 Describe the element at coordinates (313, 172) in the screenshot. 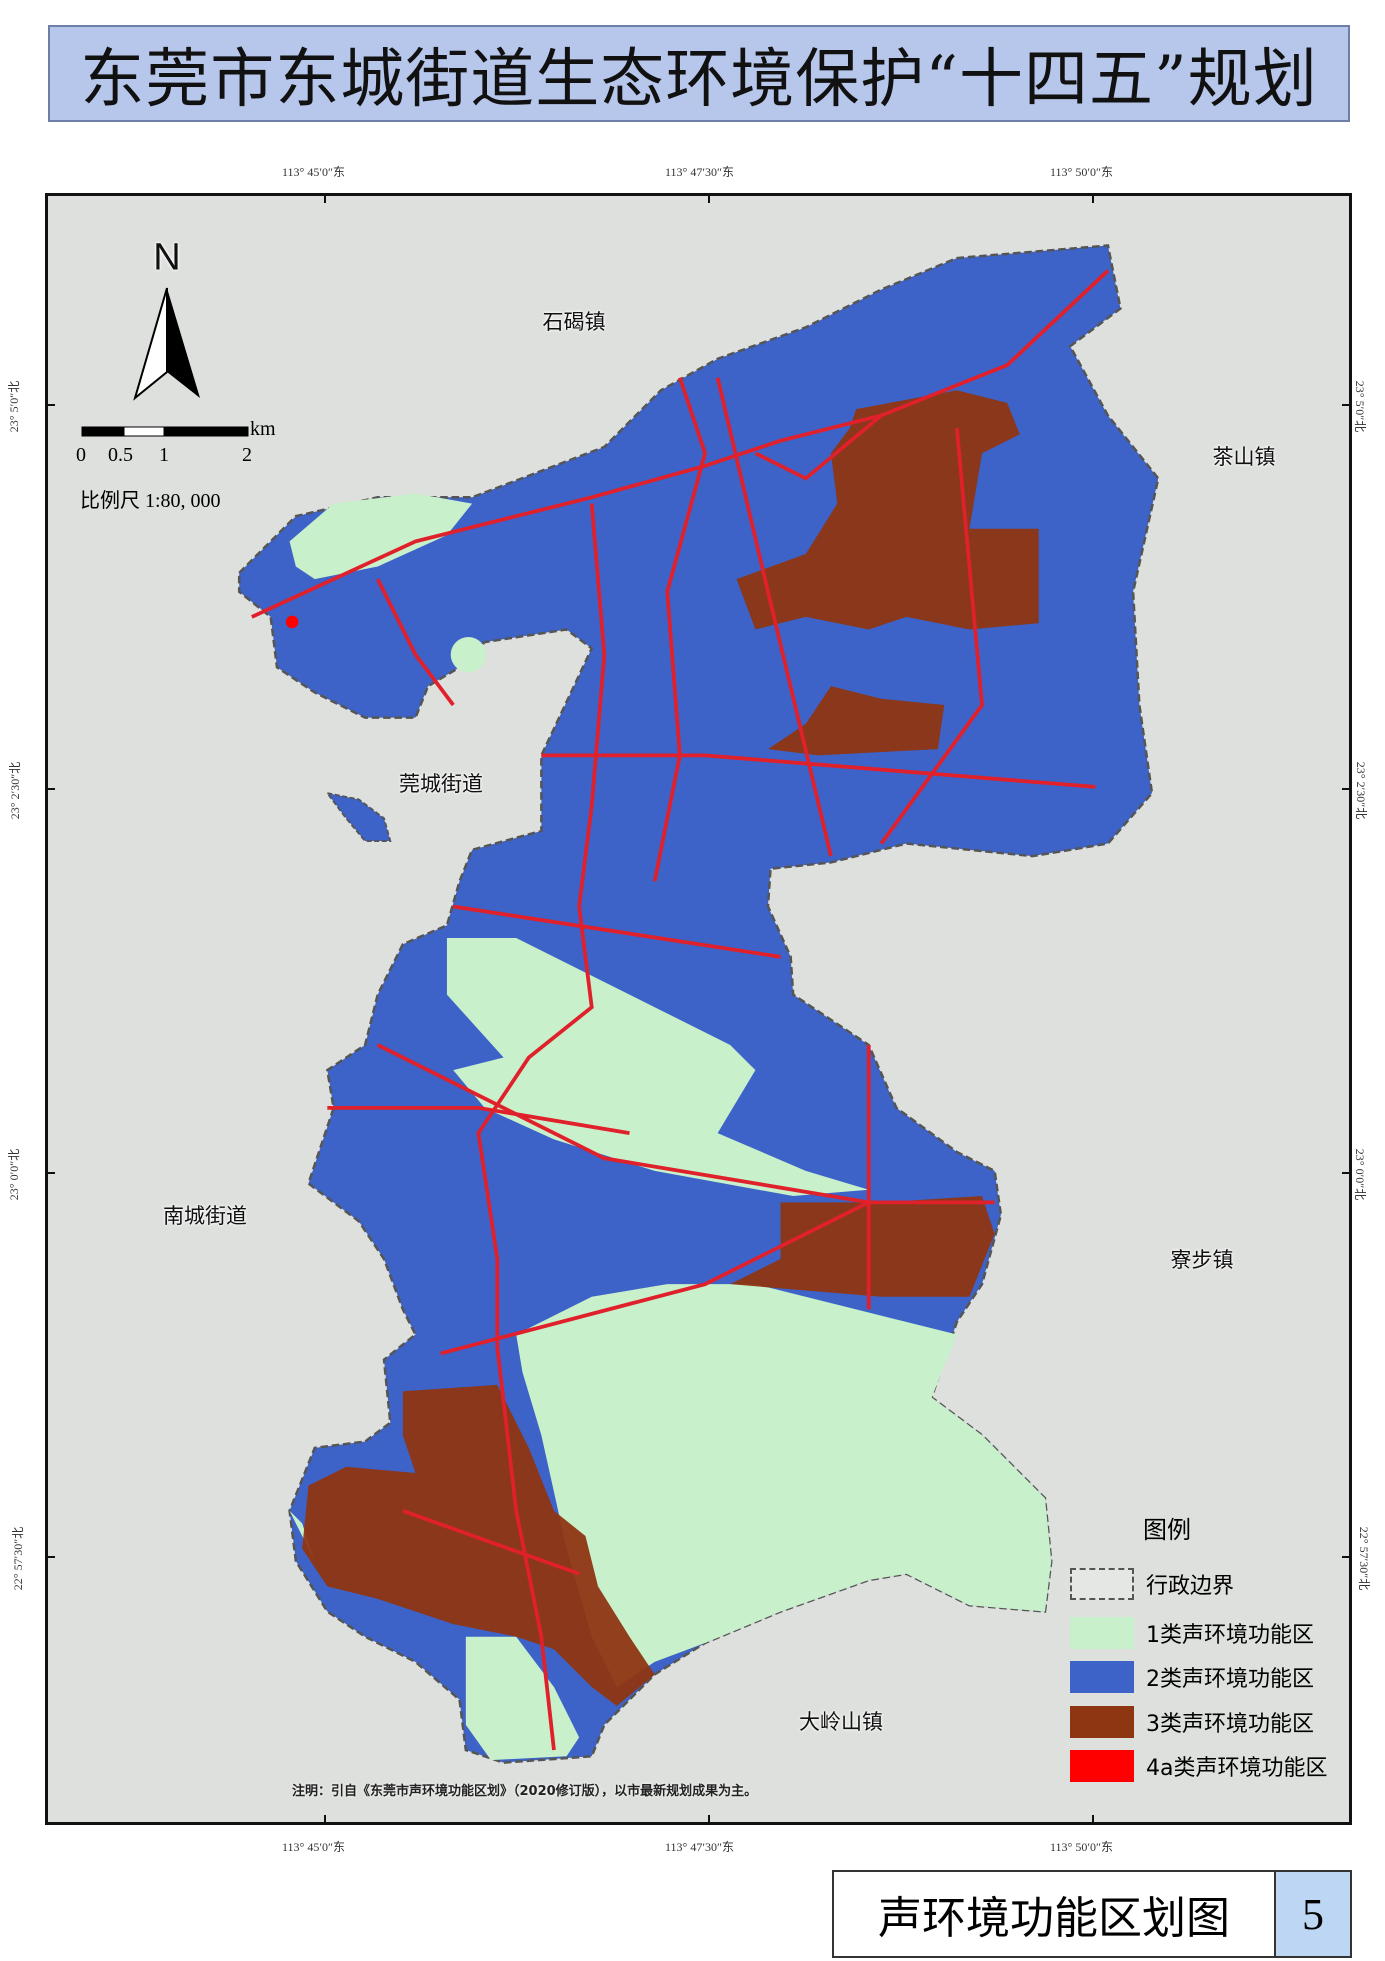

I see `coord-top-1: 113° 45′0″东` at that location.